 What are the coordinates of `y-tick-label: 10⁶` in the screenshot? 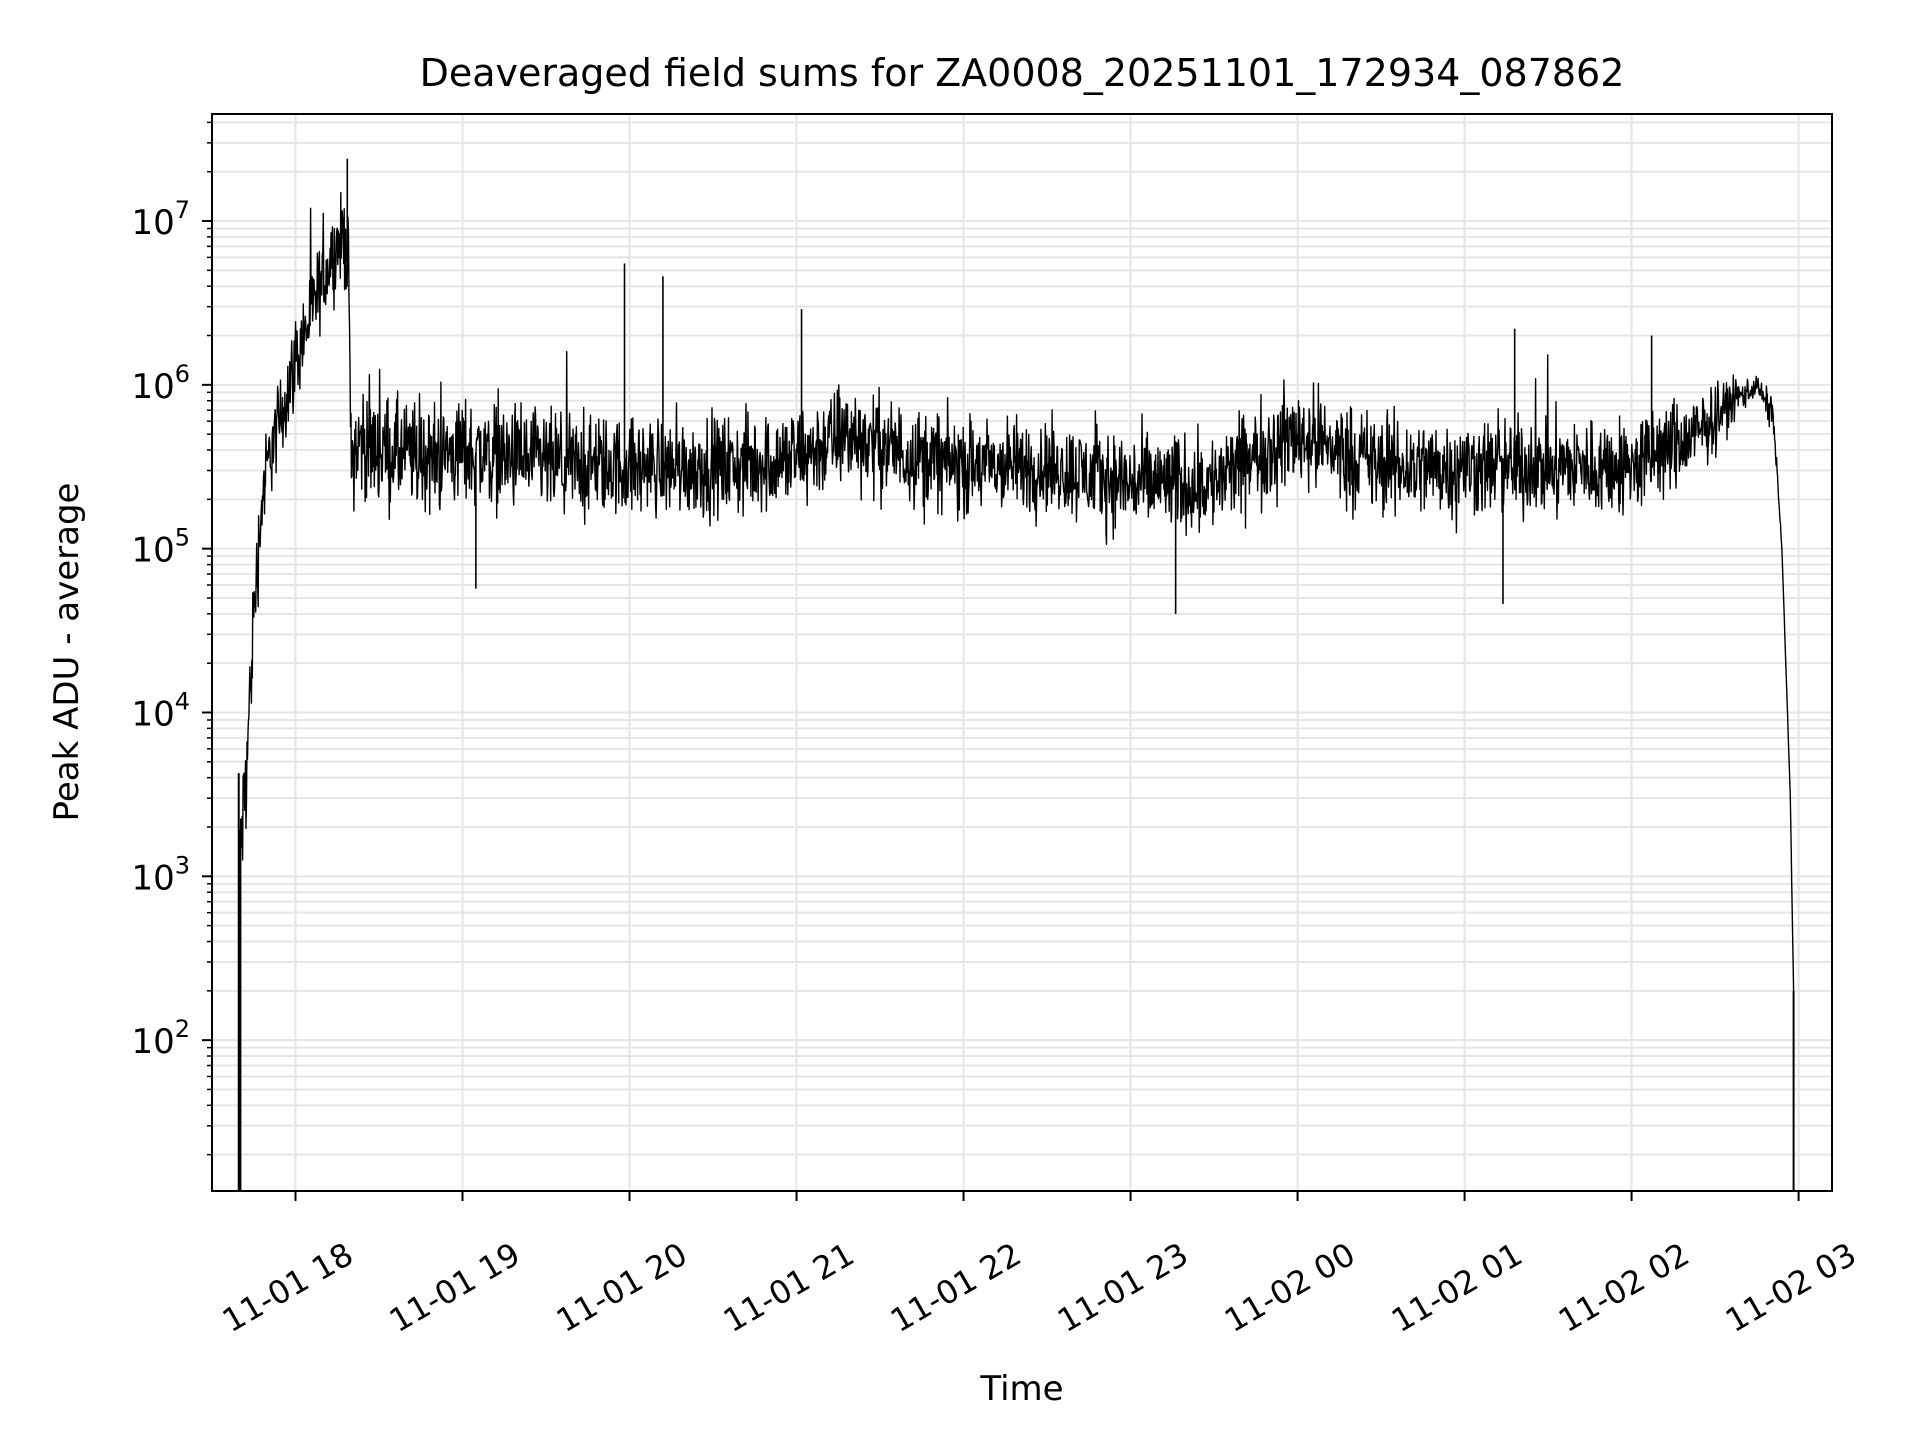 It's located at (160, 383).